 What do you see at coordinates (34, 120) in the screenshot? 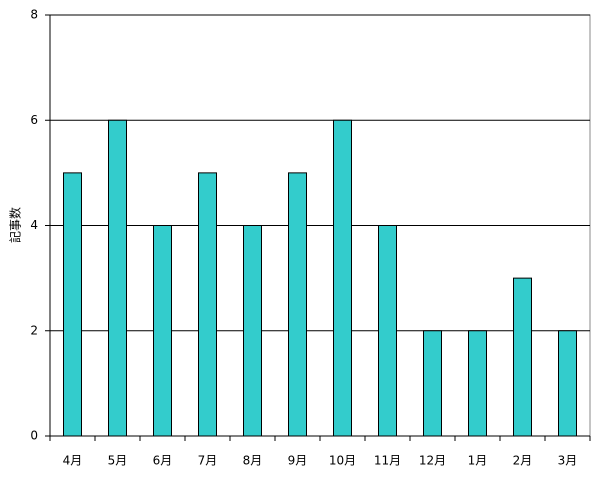
I see `y-tick-label: 6` at bounding box center [34, 120].